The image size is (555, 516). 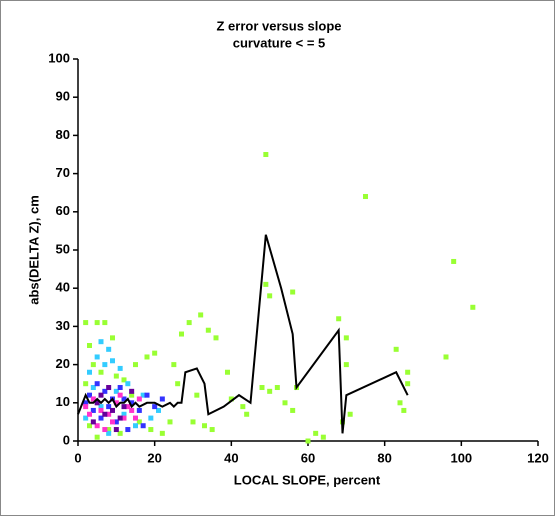 I want to click on x-axis-label: LOCAL SLOPE, percent, so click(x=307, y=479).